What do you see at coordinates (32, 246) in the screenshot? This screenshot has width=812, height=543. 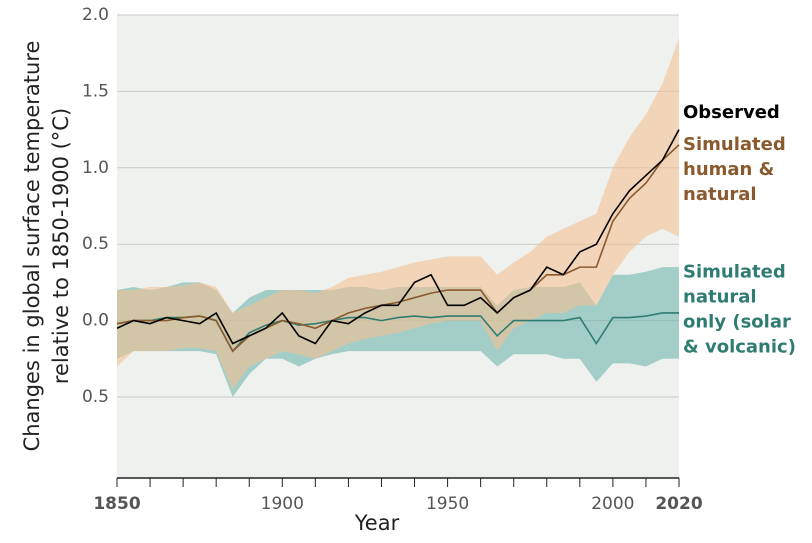 I see `y-axis-label: Changes in global surface temperature` at bounding box center [32, 246].